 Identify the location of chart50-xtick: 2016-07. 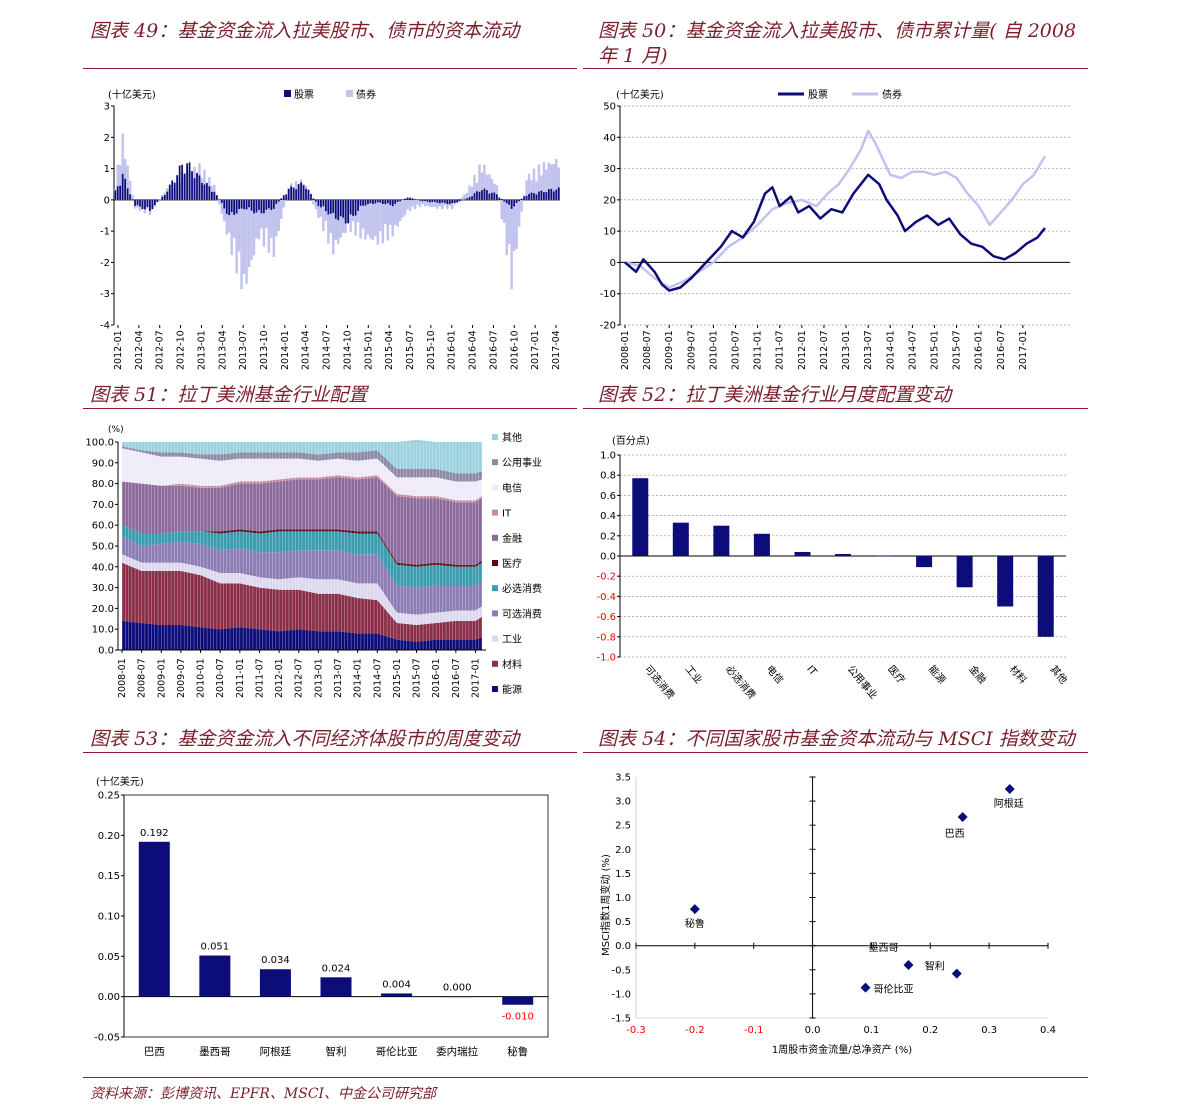
(1001, 350).